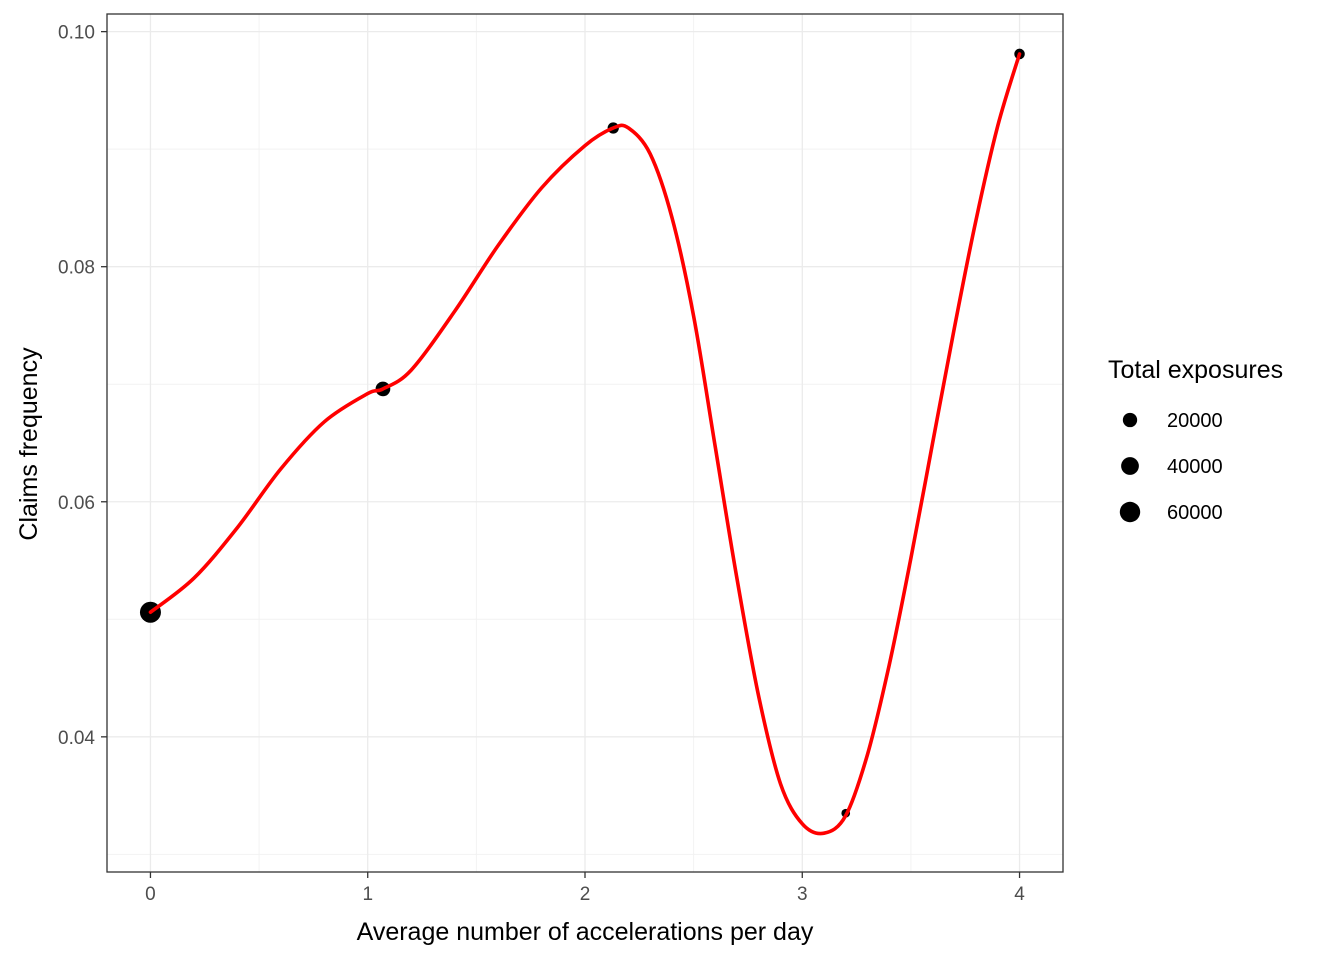 The width and height of the screenshot is (1344, 960). Describe the element at coordinates (367, 894) in the screenshot. I see `x-tick-label: 1` at that location.